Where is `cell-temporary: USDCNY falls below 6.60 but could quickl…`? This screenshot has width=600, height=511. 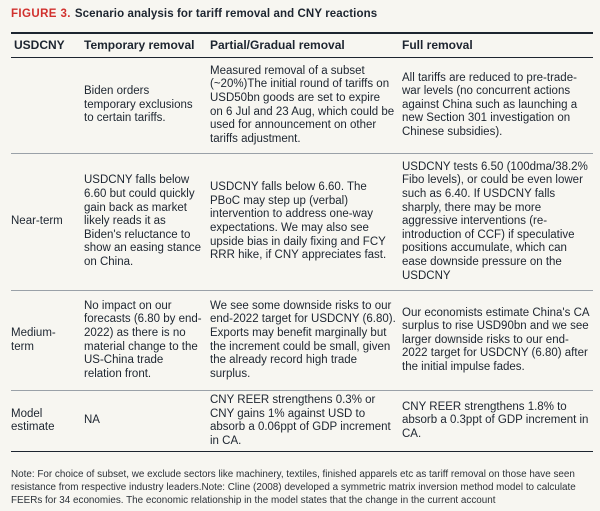
cell-temporary: USDCNY falls below 6.60 but could quickl… is located at coordinates (144, 222).